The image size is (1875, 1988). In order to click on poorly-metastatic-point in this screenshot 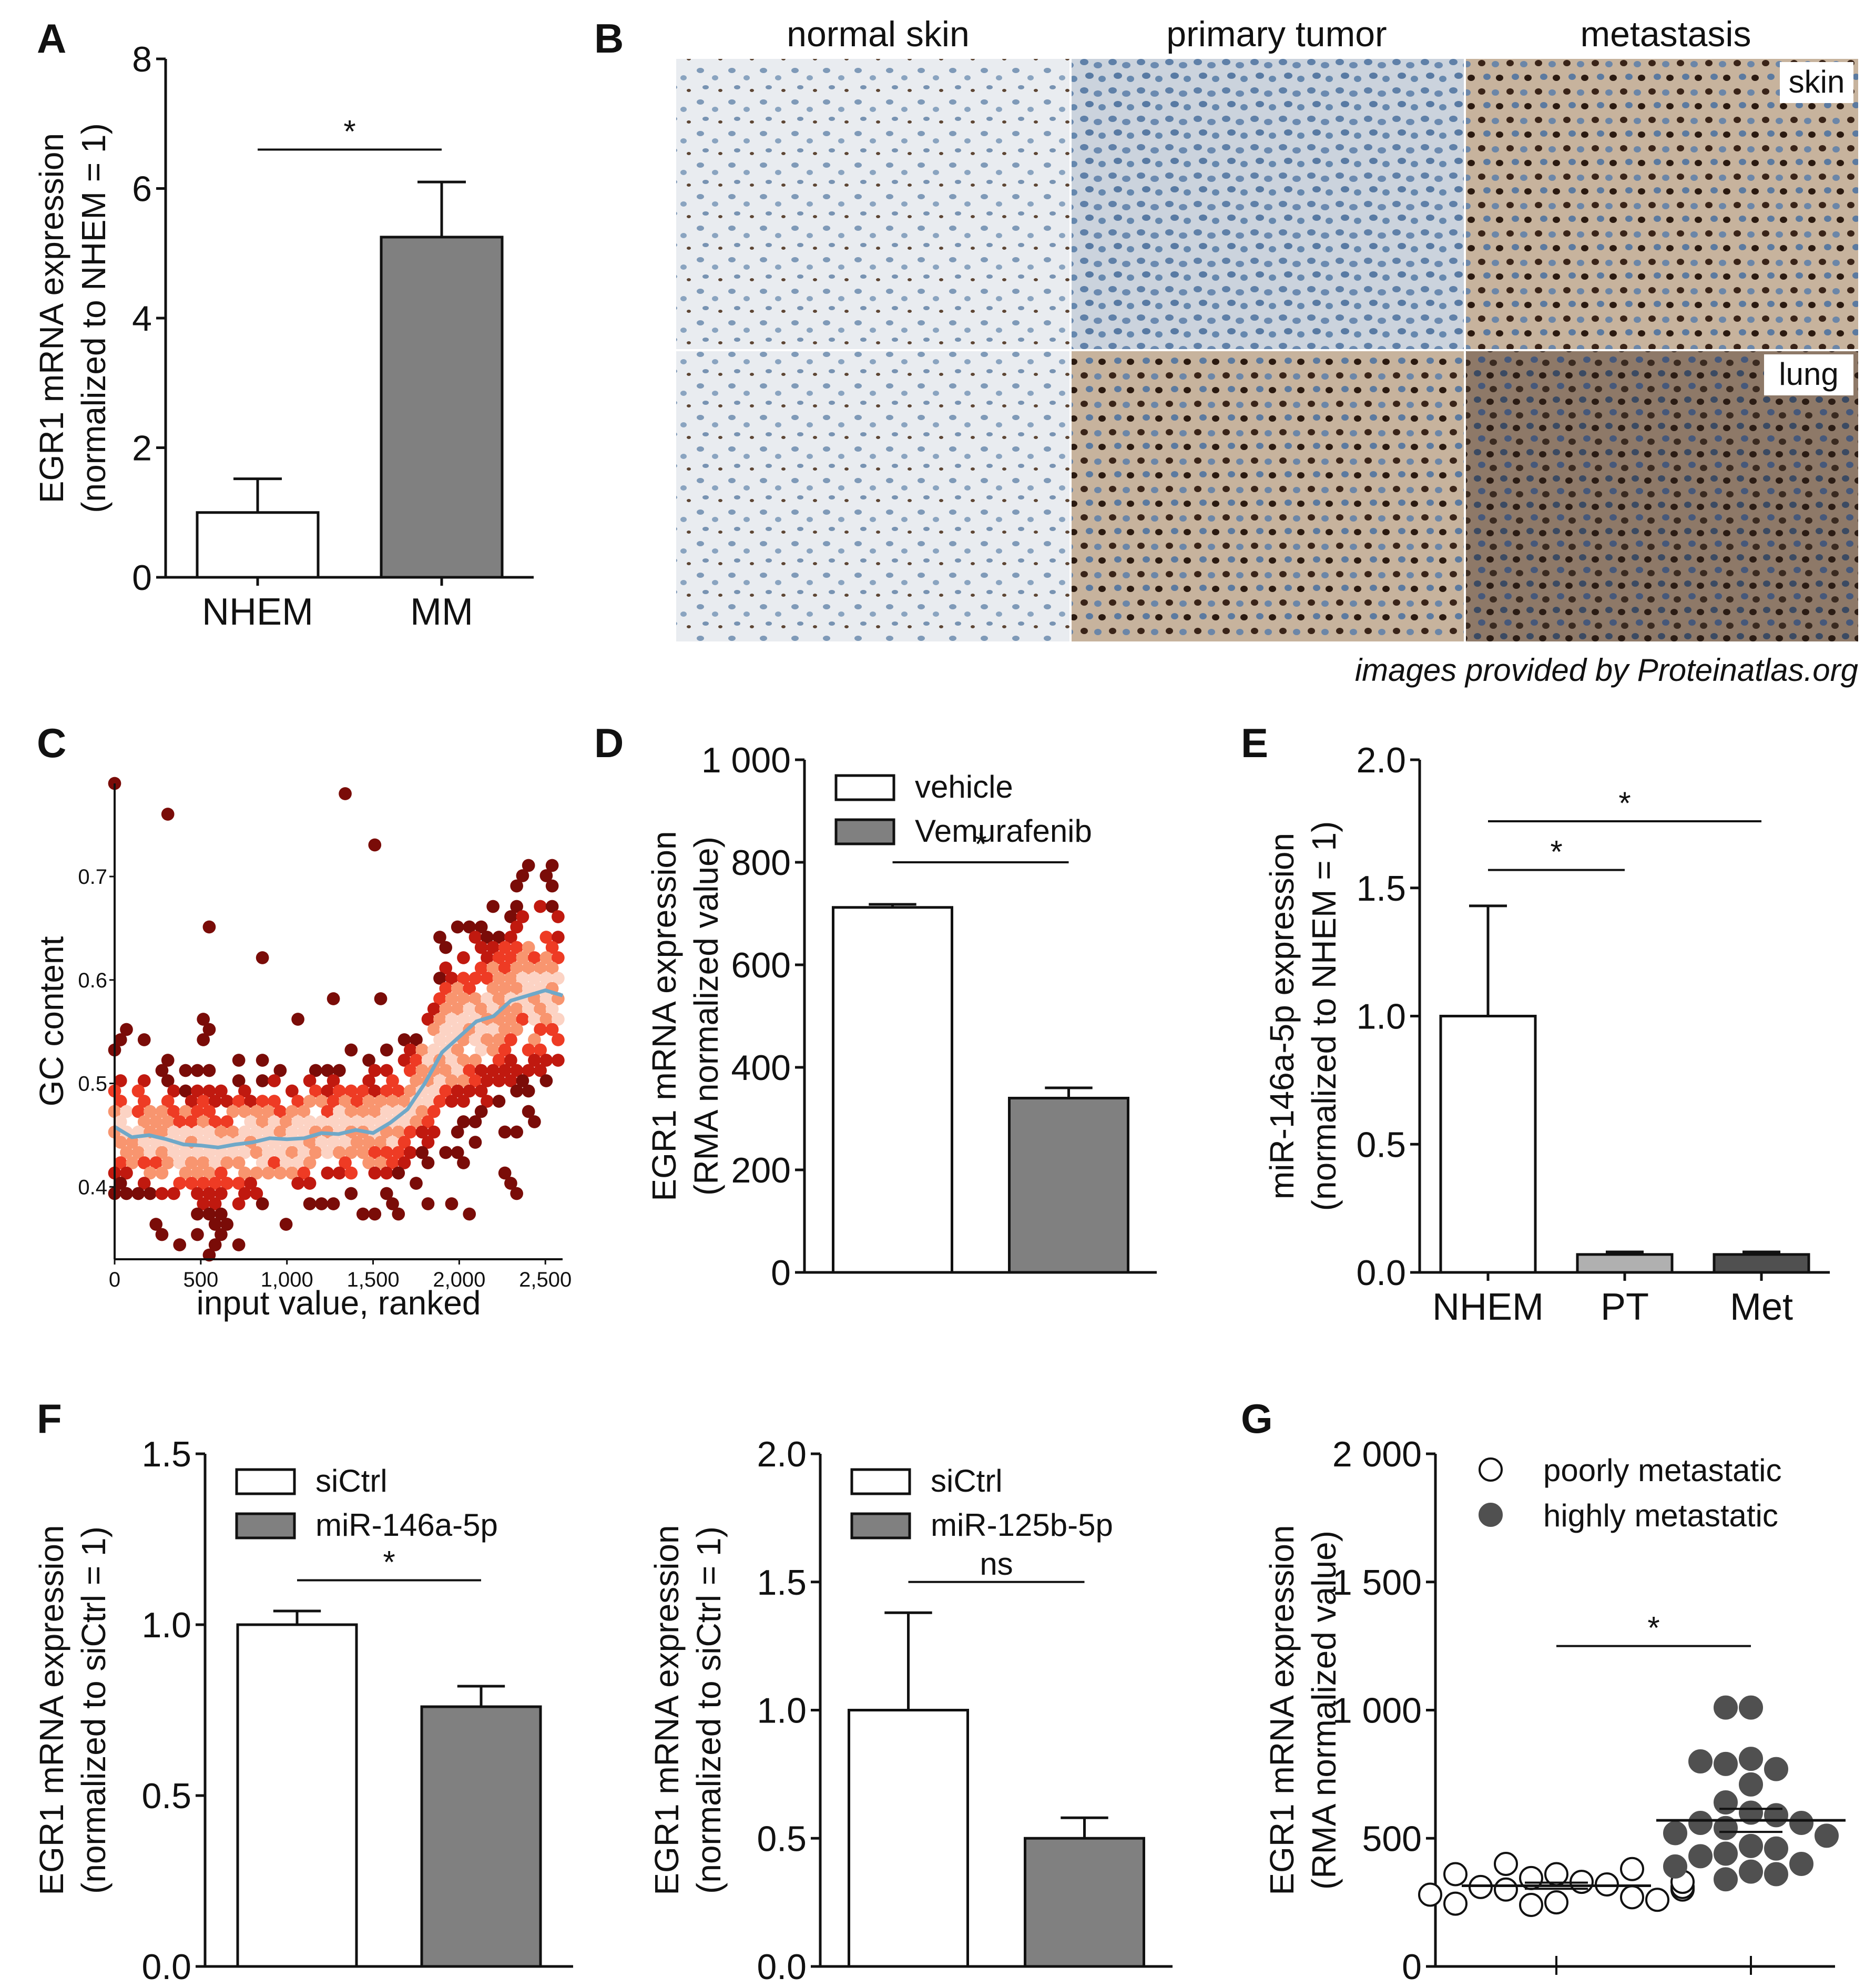, I will do `click(1556, 1903)`.